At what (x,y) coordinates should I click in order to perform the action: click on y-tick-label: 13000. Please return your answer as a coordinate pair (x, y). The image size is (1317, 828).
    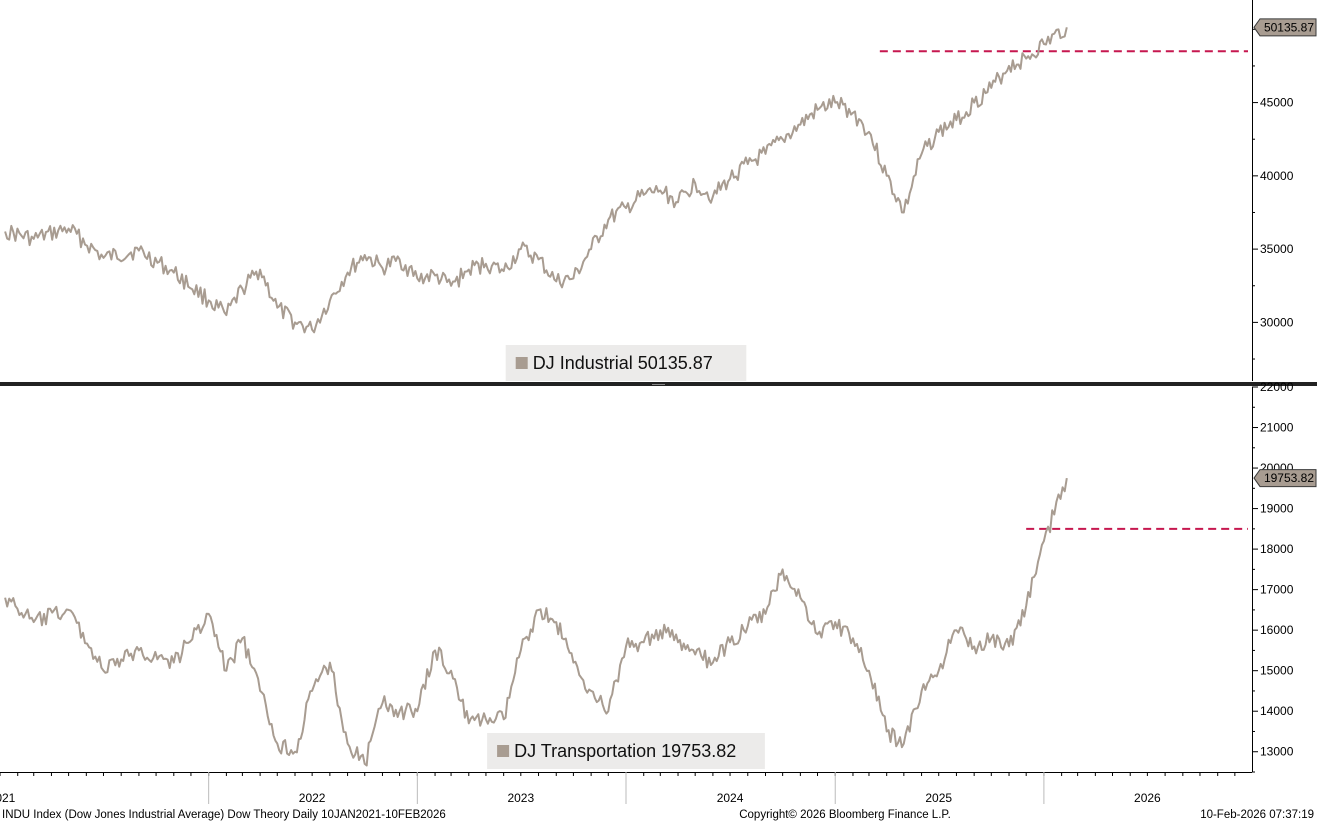
    Looking at the image, I should click on (1277, 752).